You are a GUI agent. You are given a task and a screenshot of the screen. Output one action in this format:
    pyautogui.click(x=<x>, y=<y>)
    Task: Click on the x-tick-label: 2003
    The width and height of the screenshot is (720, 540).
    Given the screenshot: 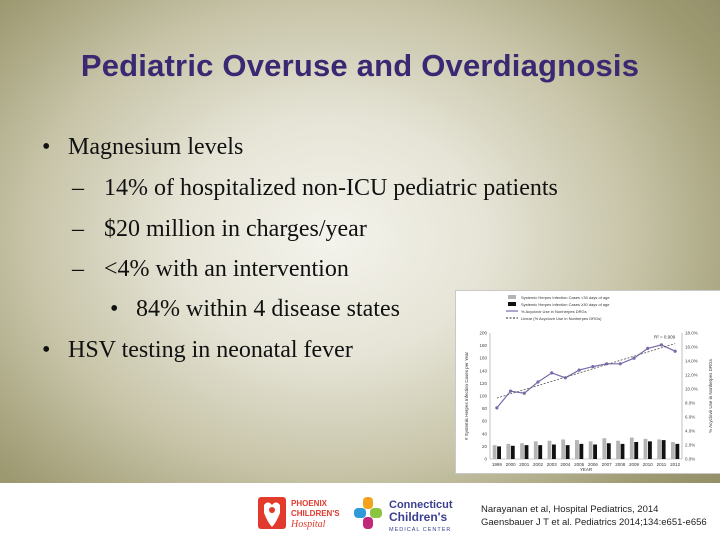 What is the action you would take?
    pyautogui.click(x=552, y=464)
    